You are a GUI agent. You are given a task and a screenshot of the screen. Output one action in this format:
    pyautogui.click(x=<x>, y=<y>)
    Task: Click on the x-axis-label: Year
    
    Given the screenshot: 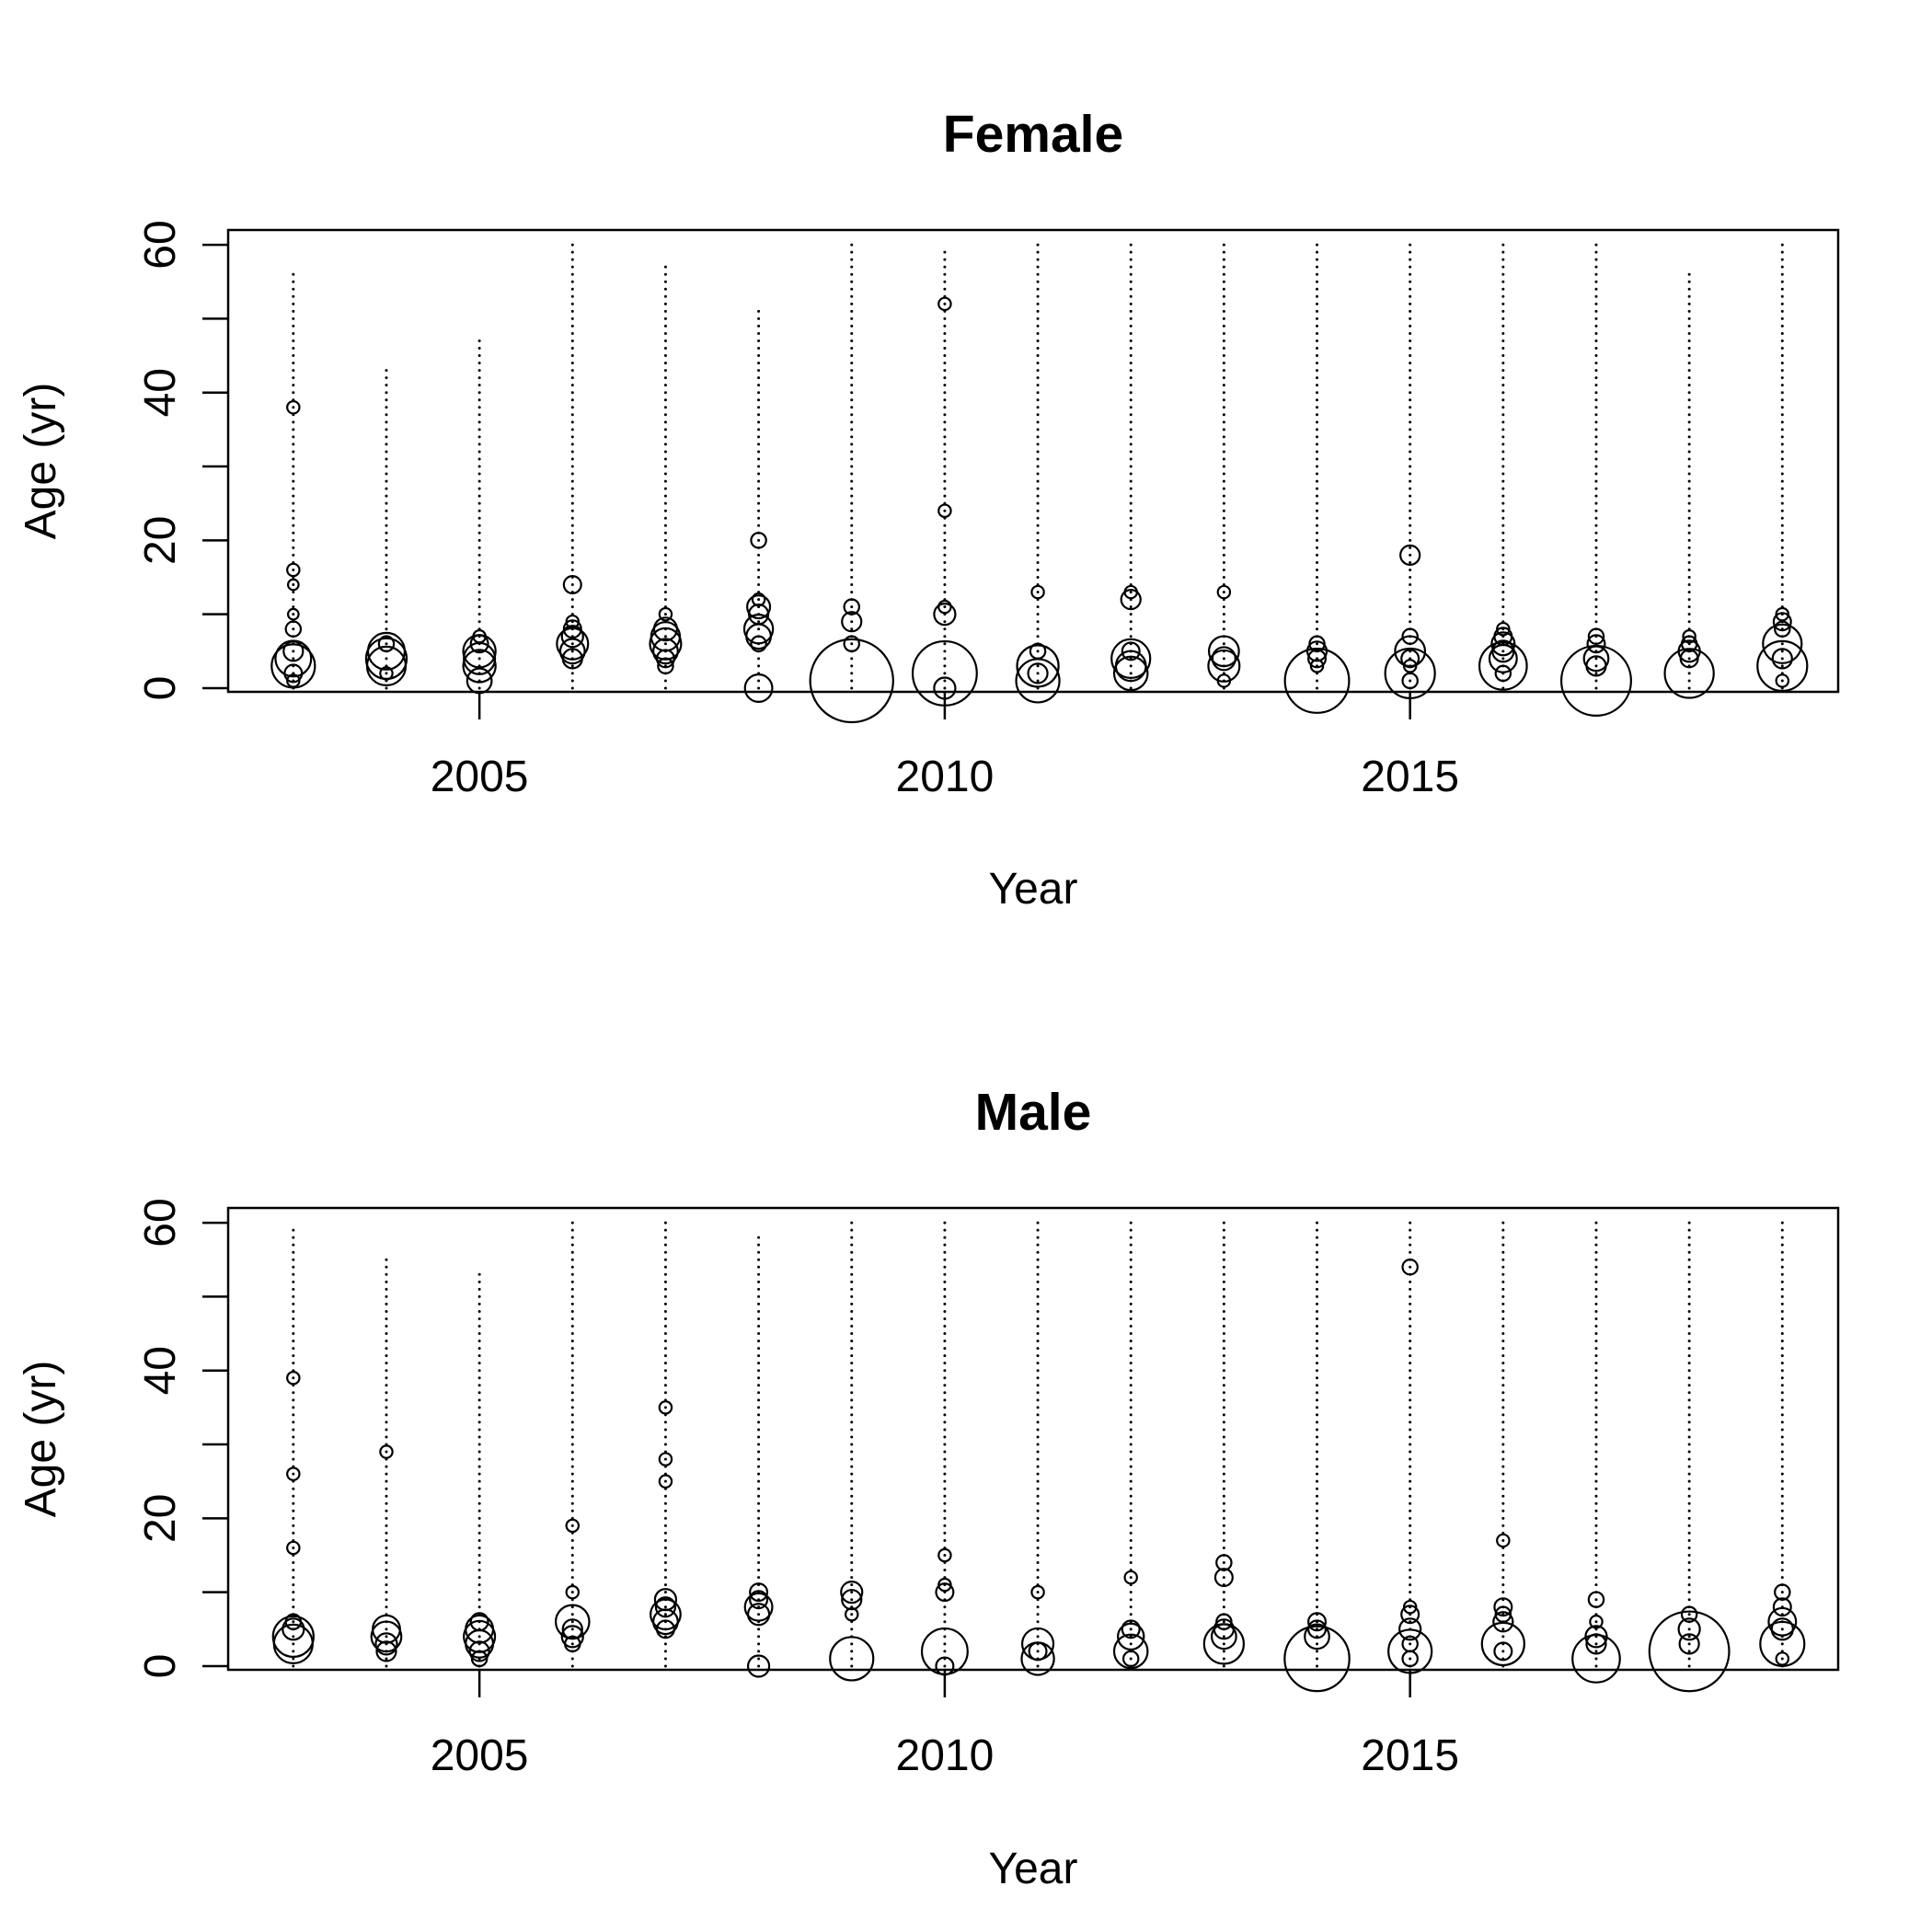 What is the action you would take?
    pyautogui.click(x=1033, y=889)
    